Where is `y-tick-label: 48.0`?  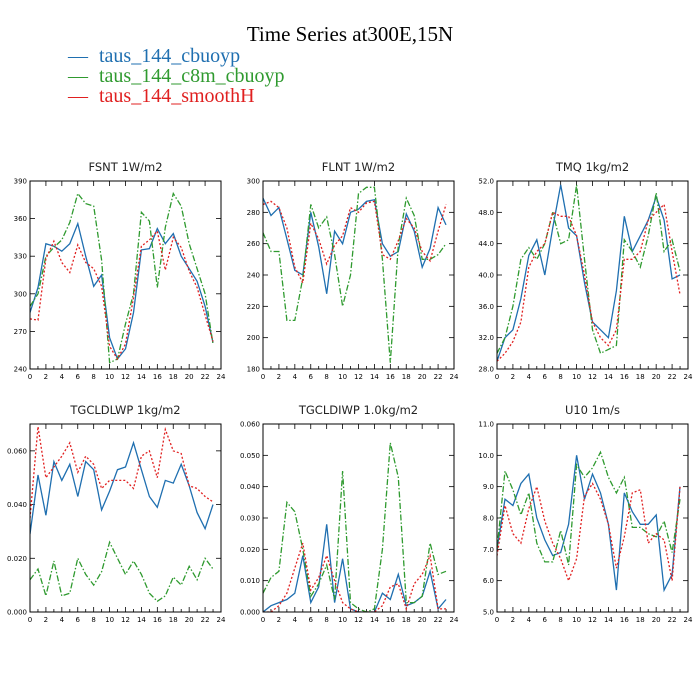
y-tick-label: 48.0 is located at coordinates (486, 213).